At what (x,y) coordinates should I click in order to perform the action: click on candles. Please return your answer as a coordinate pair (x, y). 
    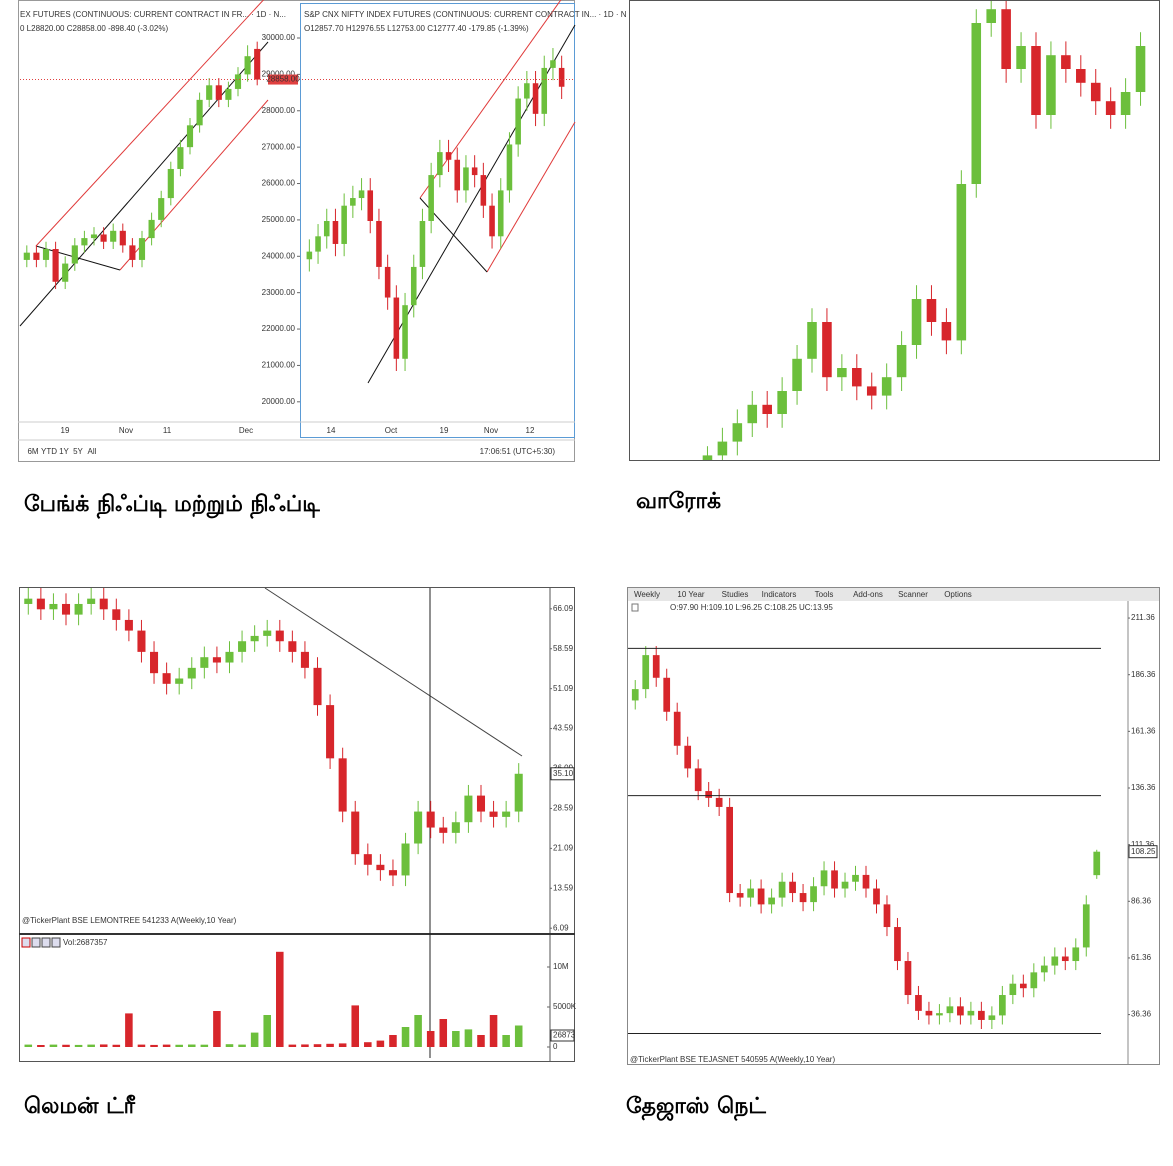
    Looking at the image, I should click on (273, 737).